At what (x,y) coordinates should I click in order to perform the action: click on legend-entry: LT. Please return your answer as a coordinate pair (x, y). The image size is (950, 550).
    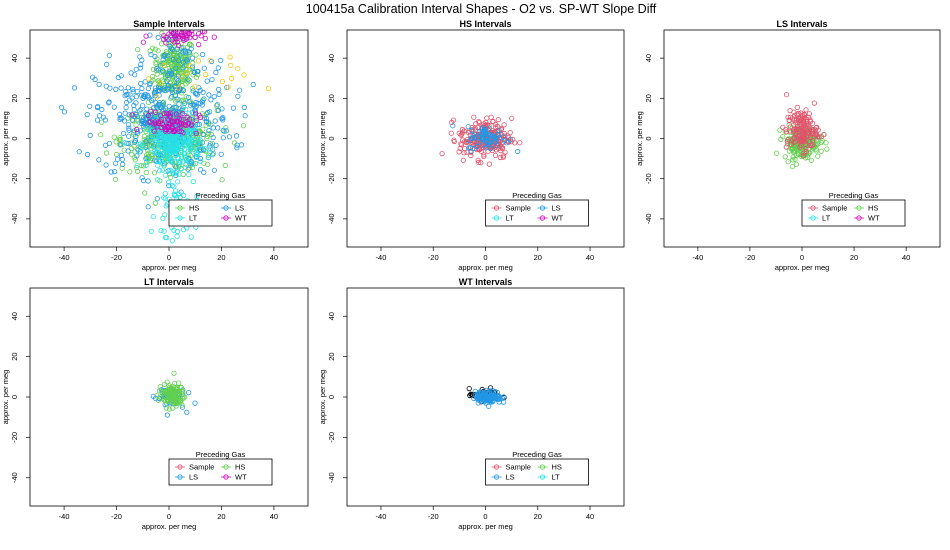
    Looking at the image, I should click on (826, 218).